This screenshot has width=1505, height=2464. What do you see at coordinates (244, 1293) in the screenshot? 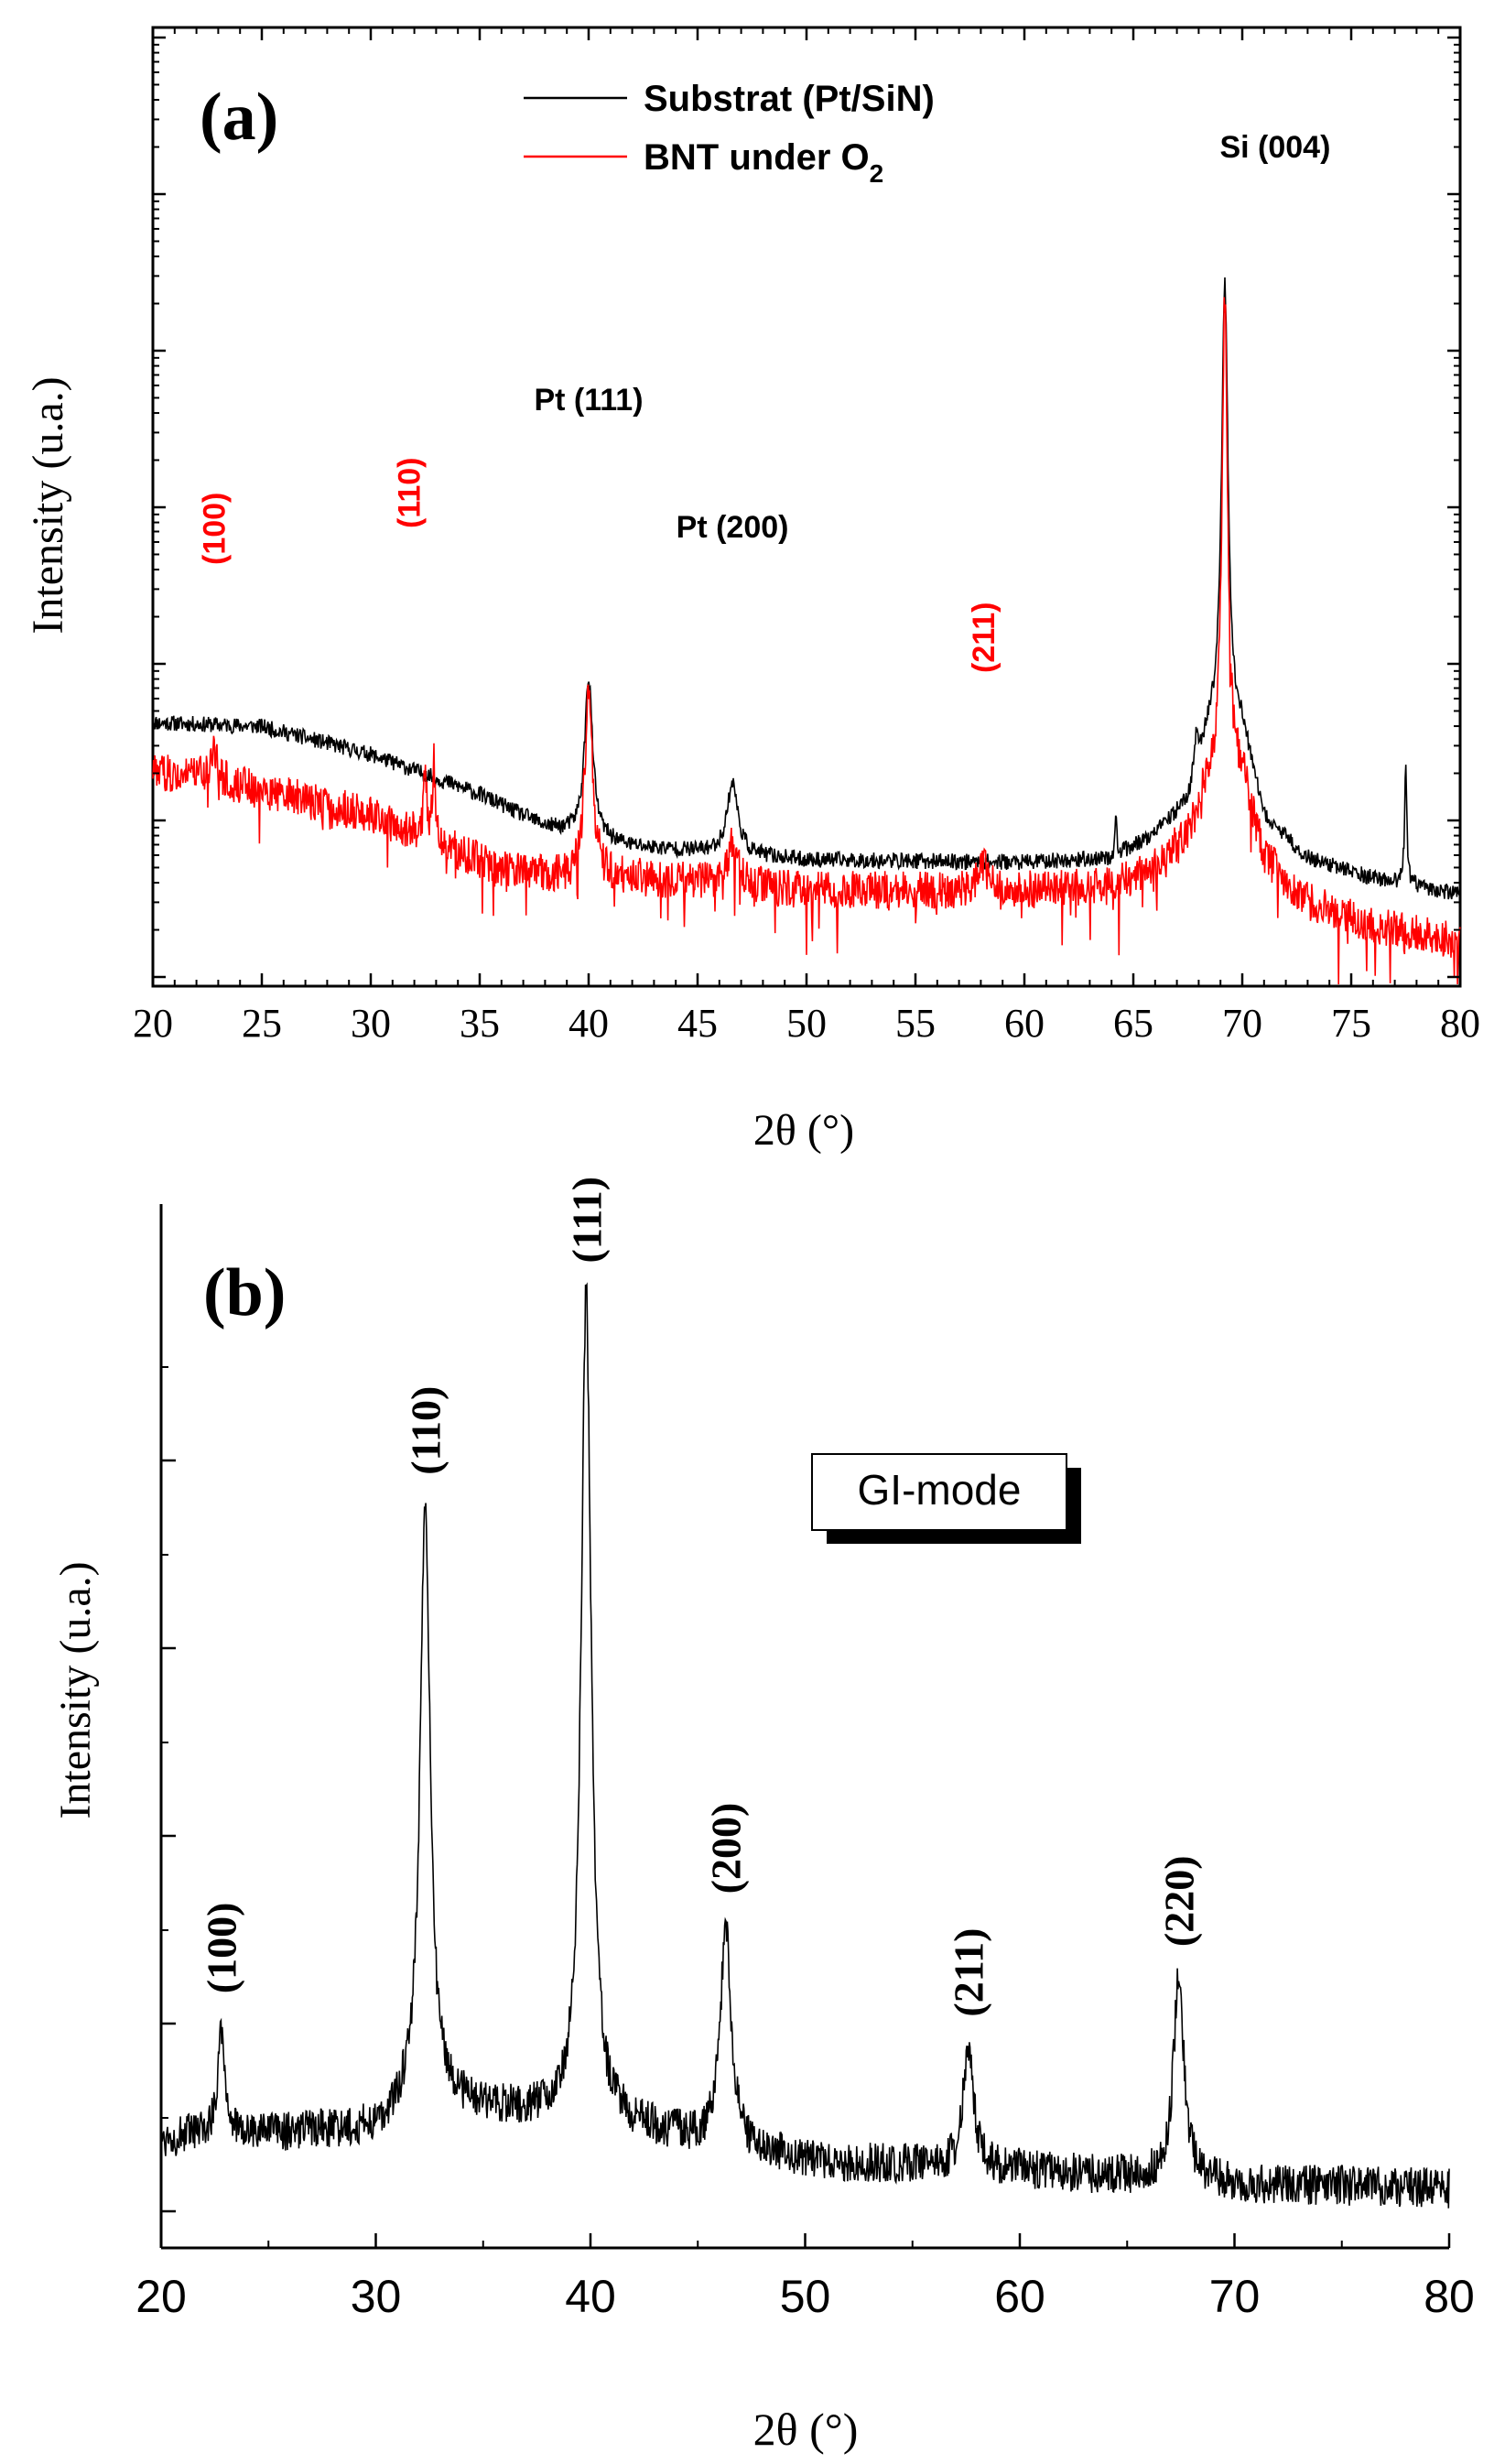
I see `panel-label-b: (b)` at bounding box center [244, 1293].